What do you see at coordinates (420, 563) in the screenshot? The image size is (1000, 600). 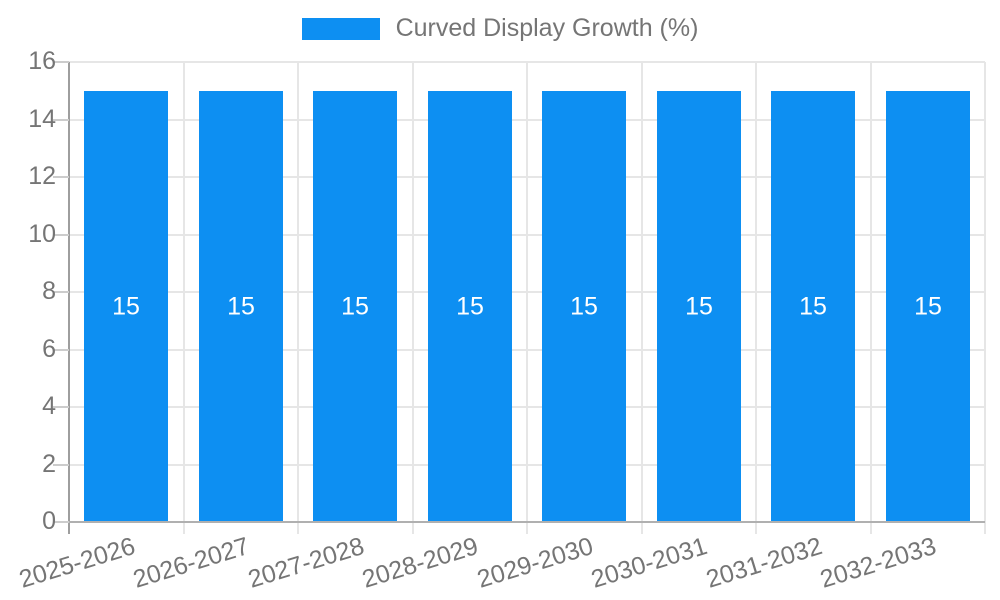 I see `x-axis-label: 2028-2029` at bounding box center [420, 563].